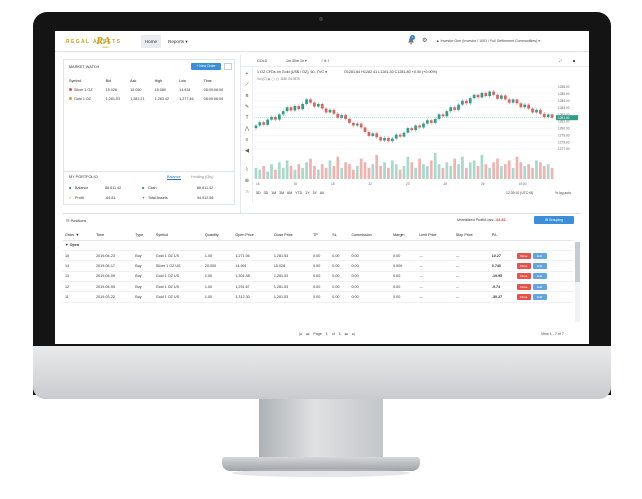  Describe the element at coordinates (435, 235) in the screenshot. I see `positions-header-11: Limit Price` at that location.